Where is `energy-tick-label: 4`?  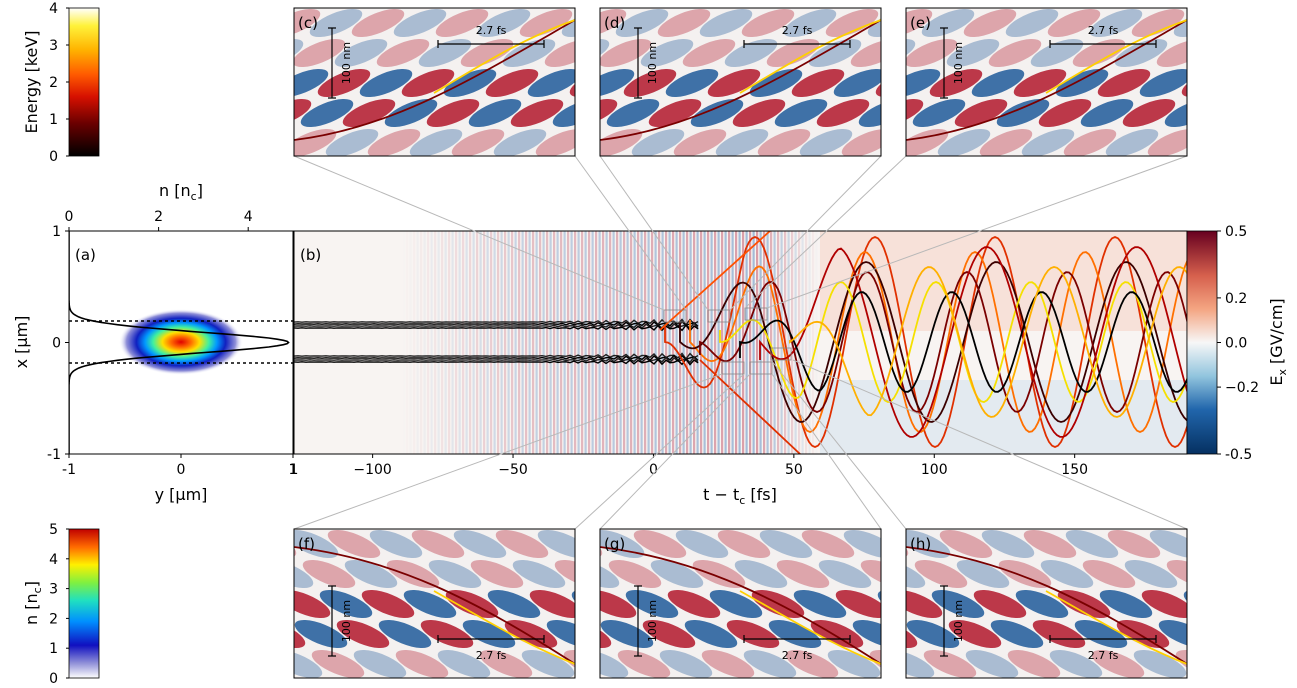 energy-tick-label: 4 is located at coordinates (53, 9).